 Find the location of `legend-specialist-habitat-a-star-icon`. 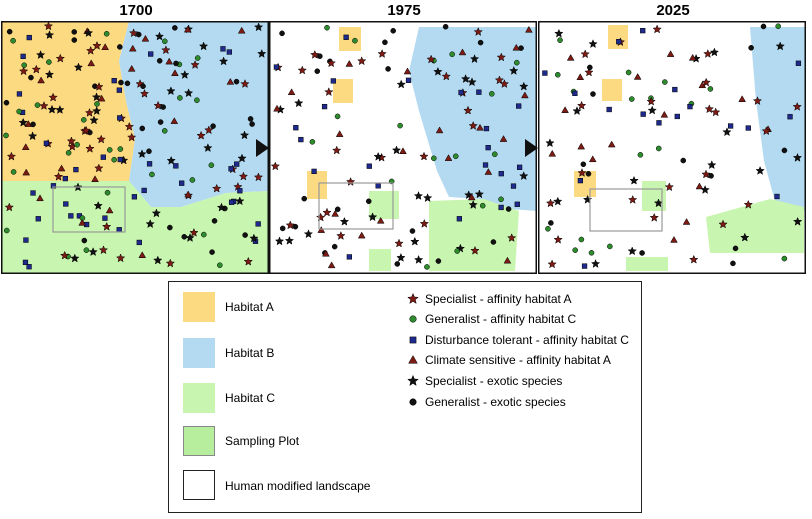

legend-specialist-habitat-a-star-icon is located at coordinates (413, 298).